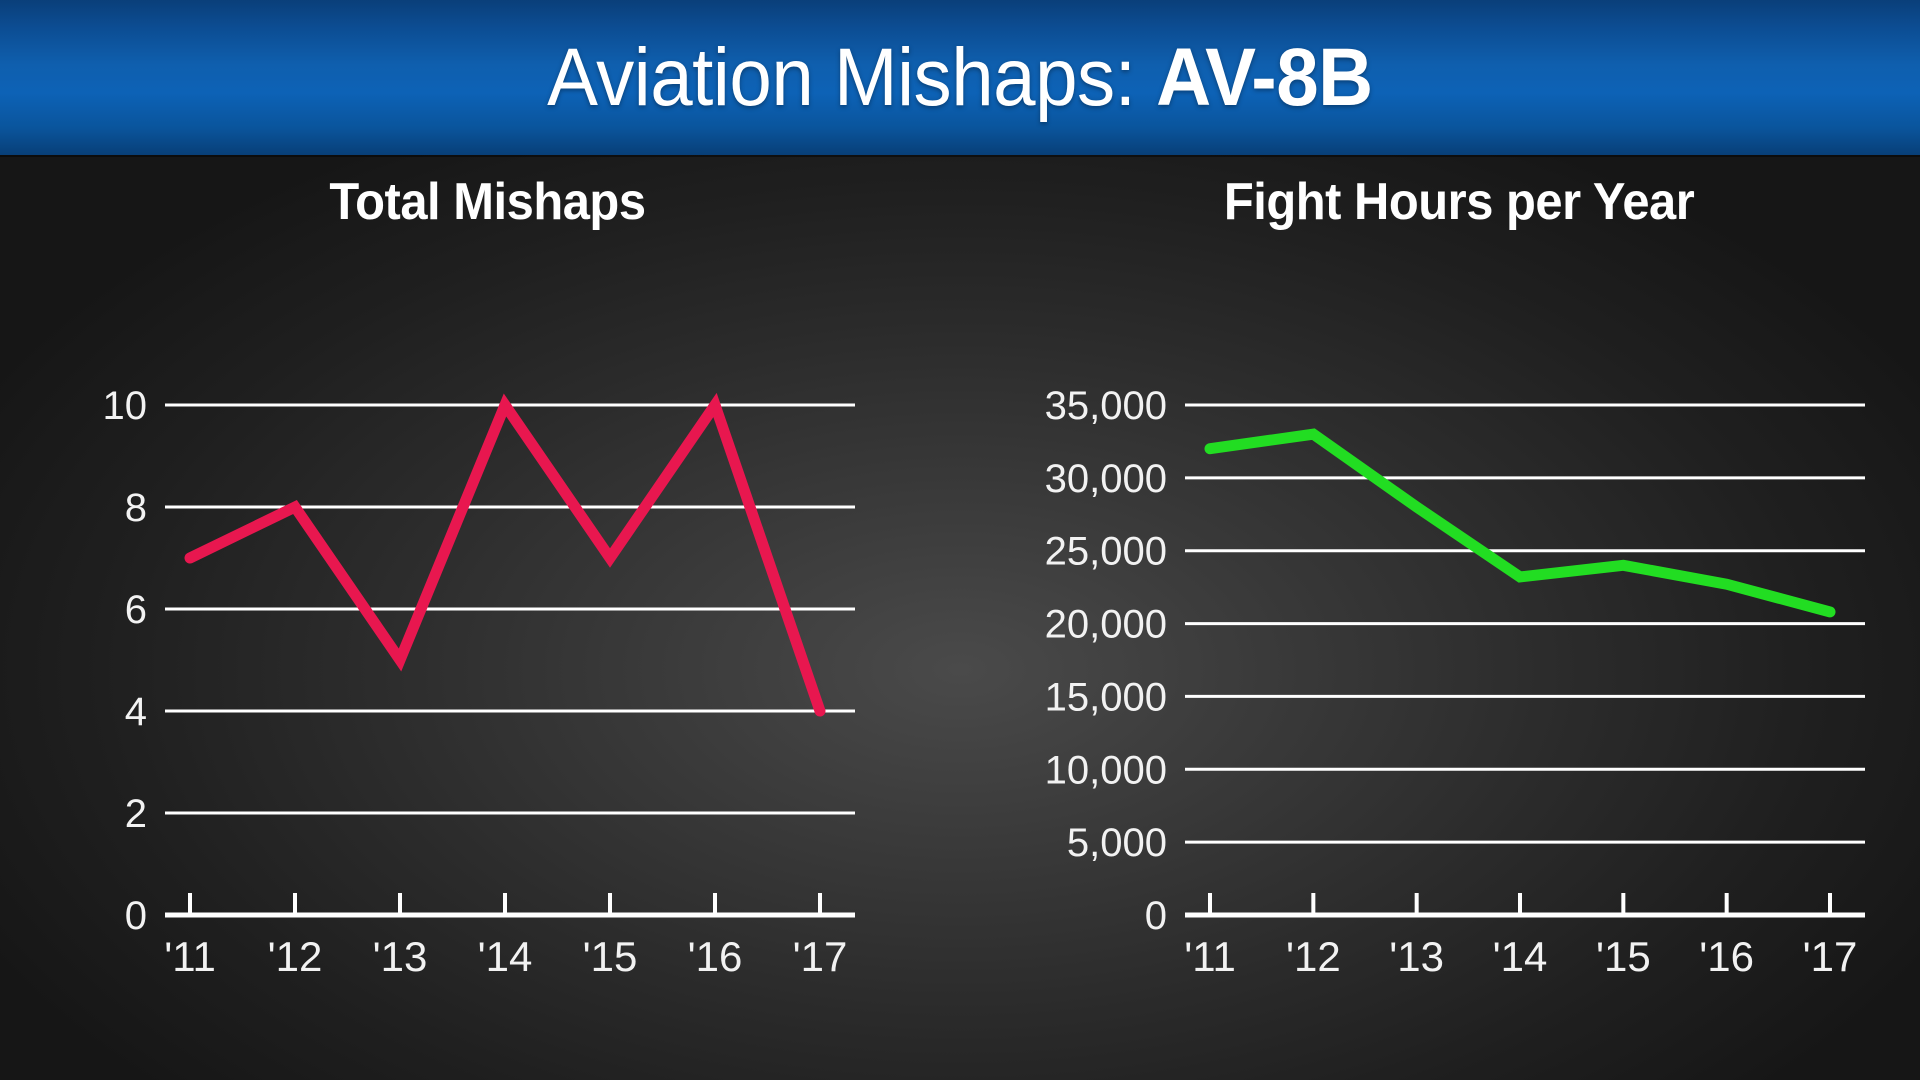 The image size is (1920, 1080). Describe the element at coordinates (136, 508) in the screenshot. I see `y-axis-tick-label: 8` at that location.